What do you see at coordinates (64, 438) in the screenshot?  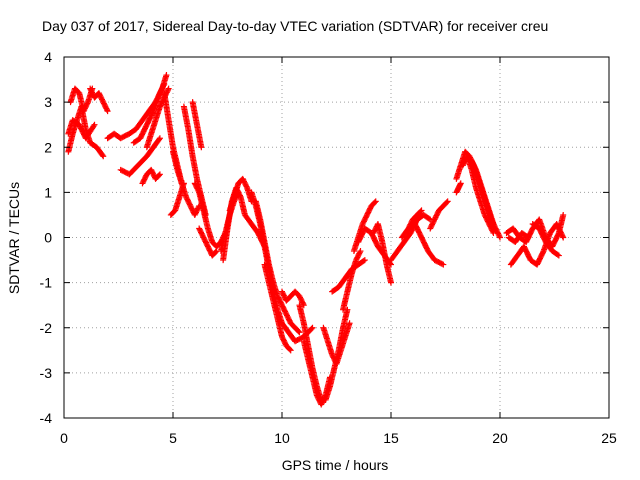 I see `x-tick-label: 0` at bounding box center [64, 438].